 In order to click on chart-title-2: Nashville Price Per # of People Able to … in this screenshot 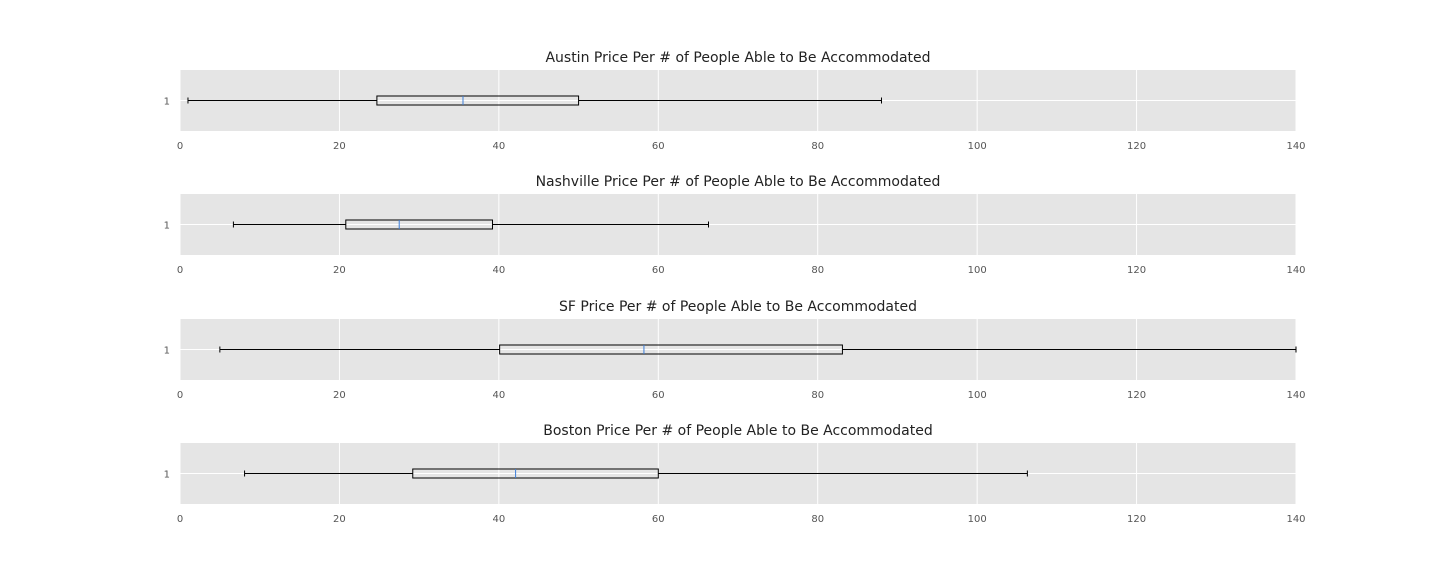, I will do `click(738, 182)`.